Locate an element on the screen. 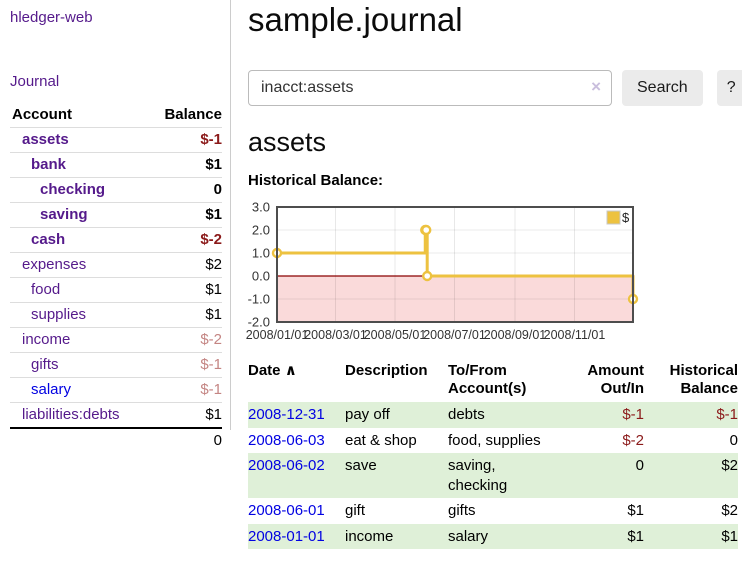  transaction-accounts: food, supplies is located at coordinates (494, 440).